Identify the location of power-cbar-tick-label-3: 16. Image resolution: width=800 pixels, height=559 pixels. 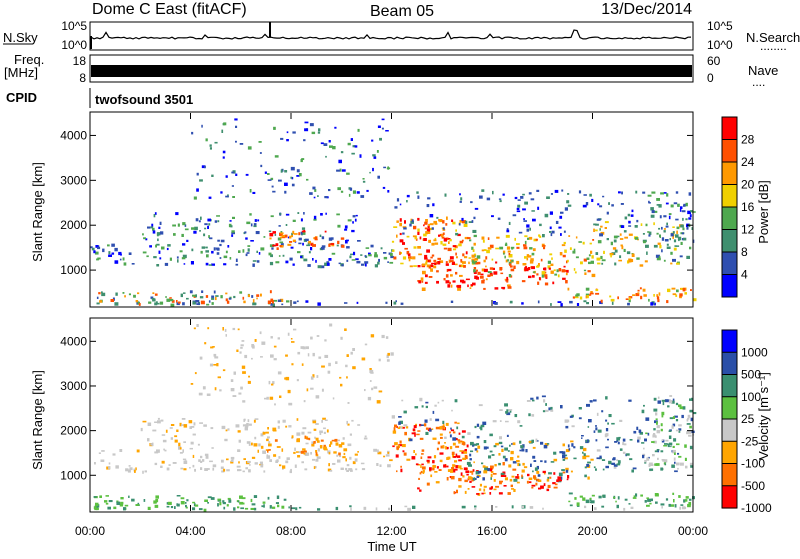
(748, 207).